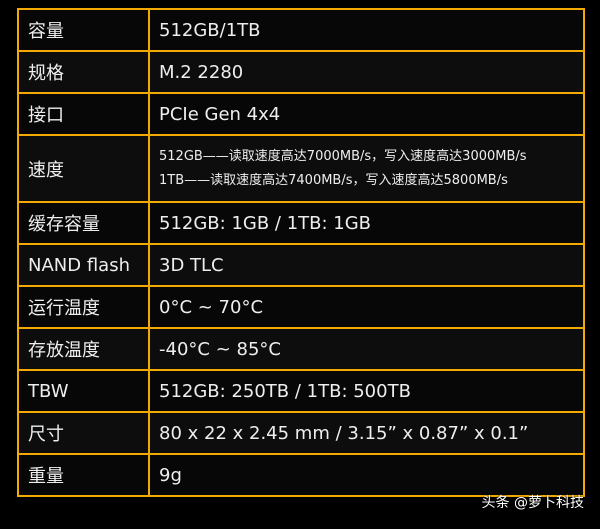 This screenshot has height=529, width=600. Describe the element at coordinates (366, 72) in the screenshot. I see `spec-value: M.2 2280` at that location.